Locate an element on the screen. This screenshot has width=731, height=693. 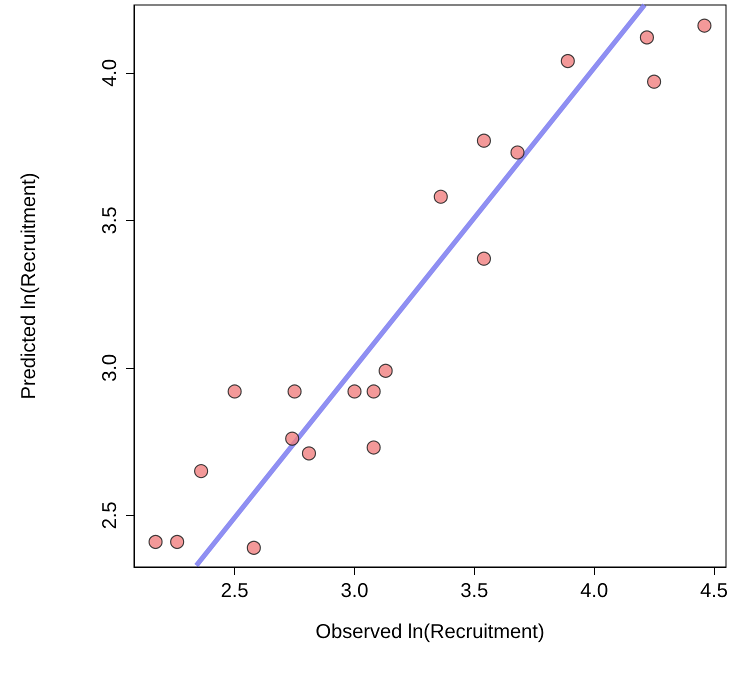
y-axis-title: Predicted ln(Recruitment) is located at coordinates (29, 286).